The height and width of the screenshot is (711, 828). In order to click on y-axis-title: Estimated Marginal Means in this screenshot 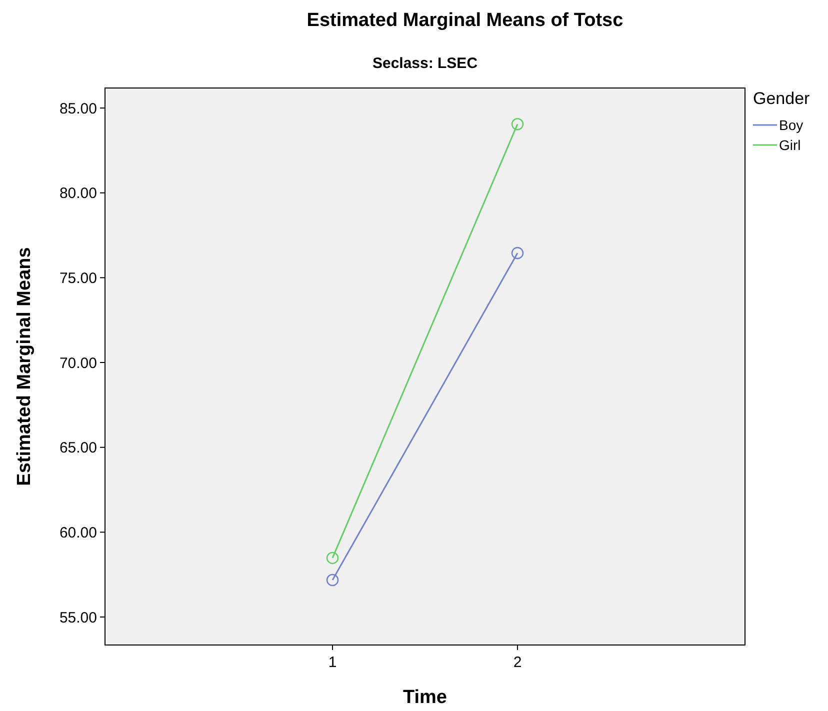, I will do `click(24, 366)`.